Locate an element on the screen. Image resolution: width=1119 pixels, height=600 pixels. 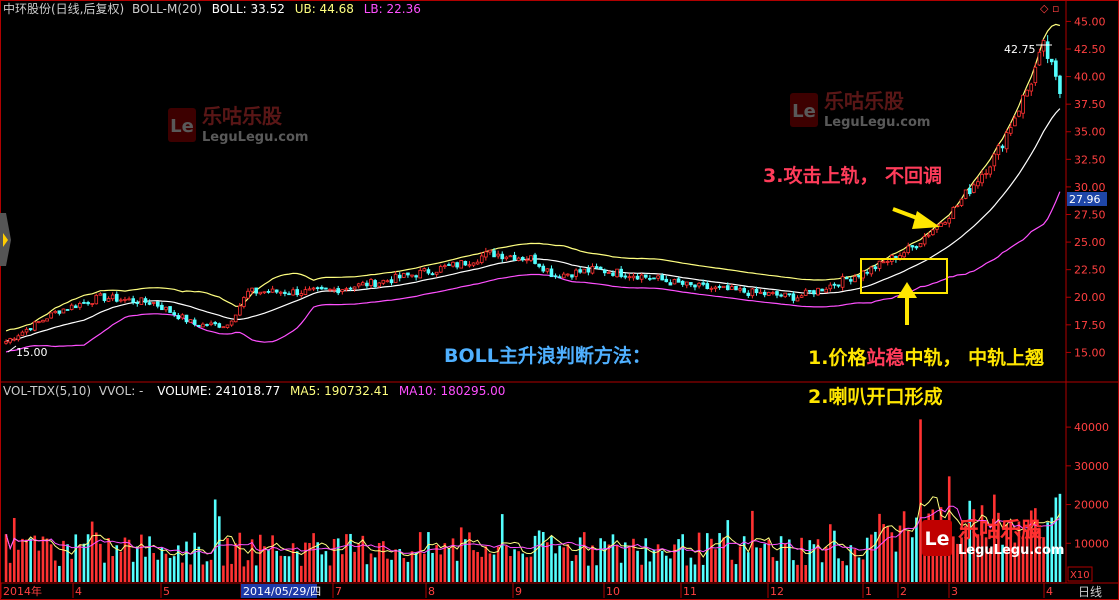
price-tick-label: 25.00 is located at coordinates (1090, 242).